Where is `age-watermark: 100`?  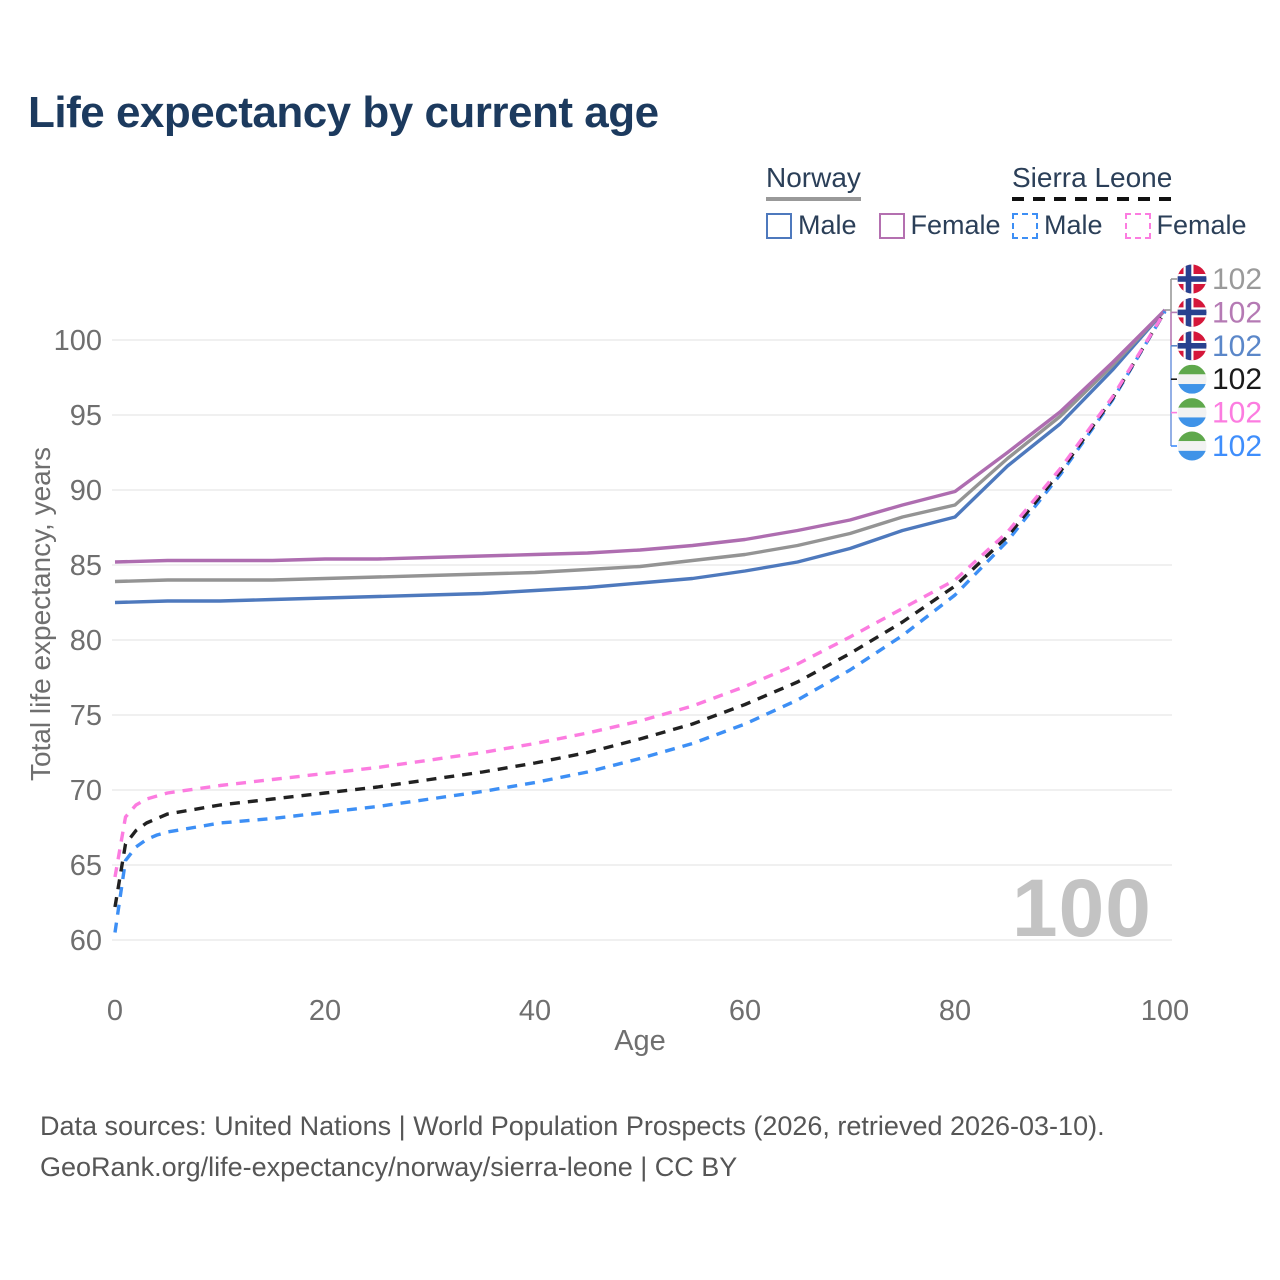
age-watermark: 100 is located at coordinates (1082, 908).